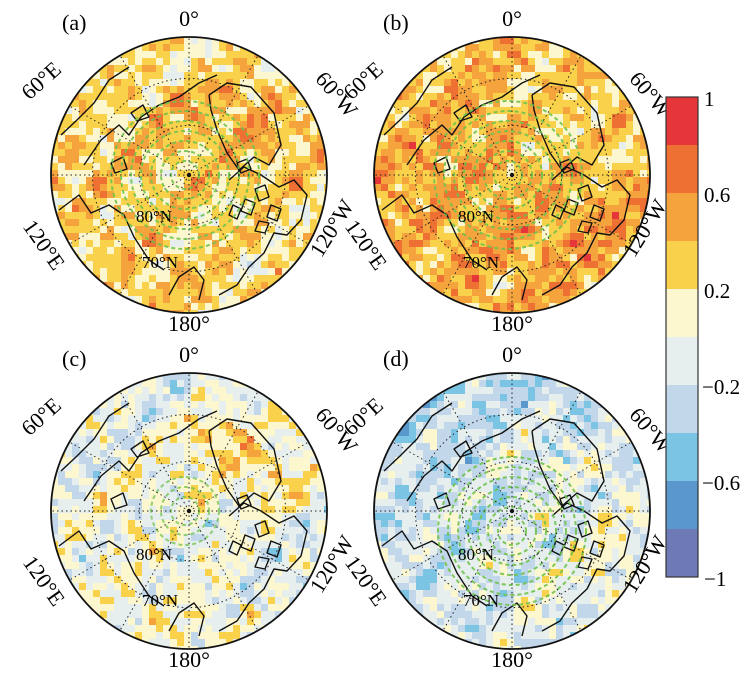  I want to click on panel-d-lon-bottom: 180°, so click(512, 659).